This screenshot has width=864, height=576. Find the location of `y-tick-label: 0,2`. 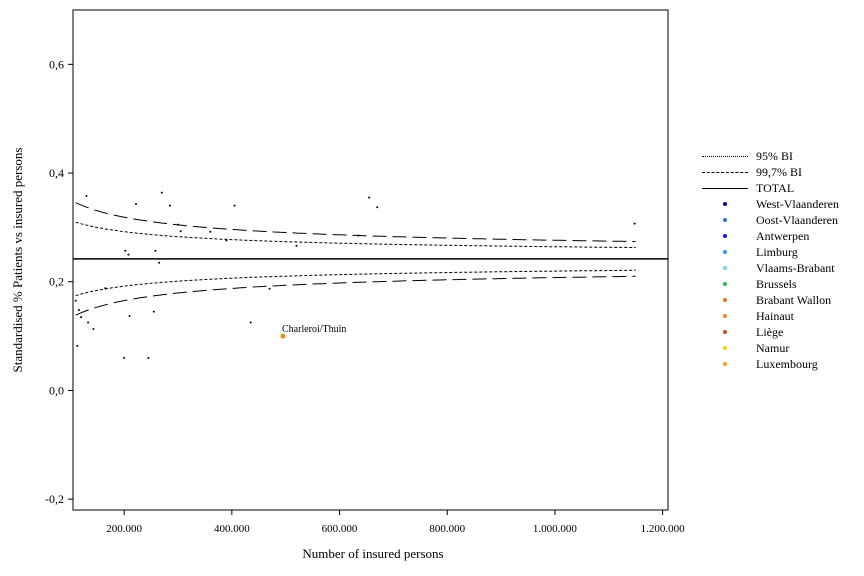

y-tick-label: 0,2 is located at coordinates (56, 282).